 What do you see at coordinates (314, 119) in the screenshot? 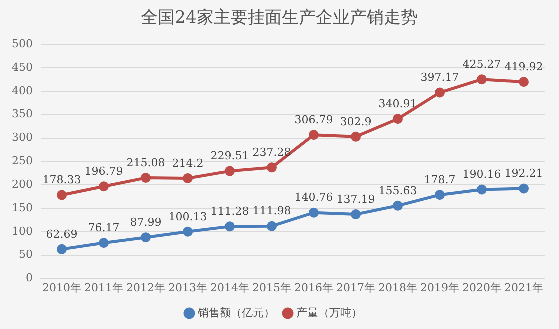
I see `data-label: 306.79` at bounding box center [314, 119].